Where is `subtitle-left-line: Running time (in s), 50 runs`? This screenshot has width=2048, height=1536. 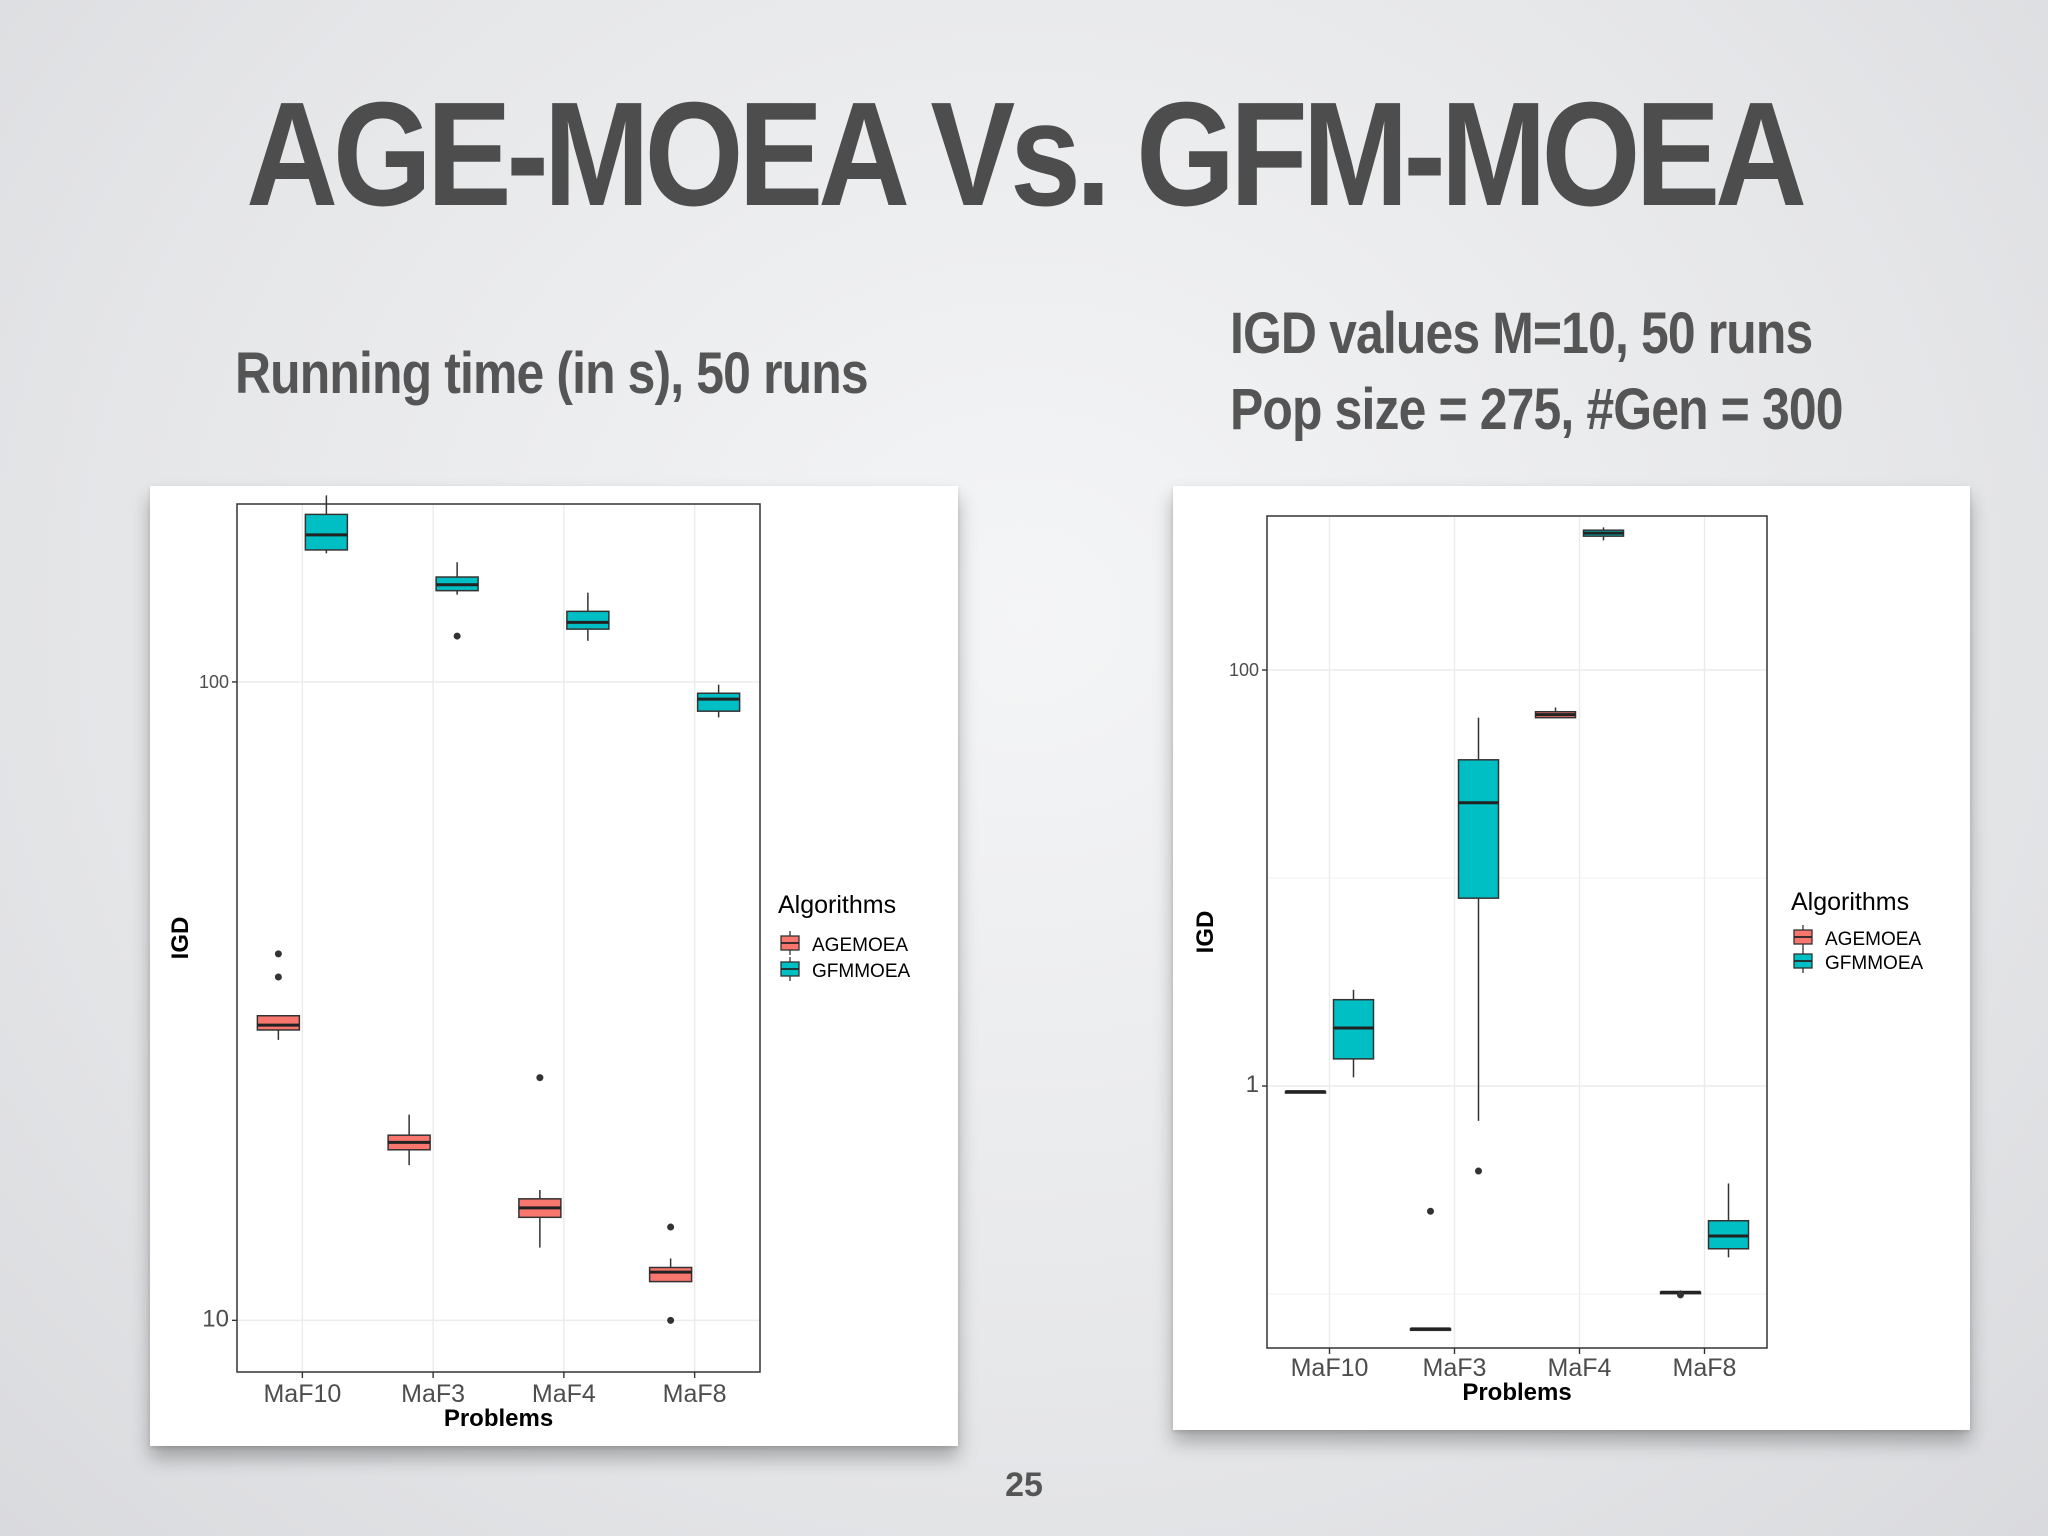 subtitle-left-line: Running time (in s), 50 runs is located at coordinates (552, 373).